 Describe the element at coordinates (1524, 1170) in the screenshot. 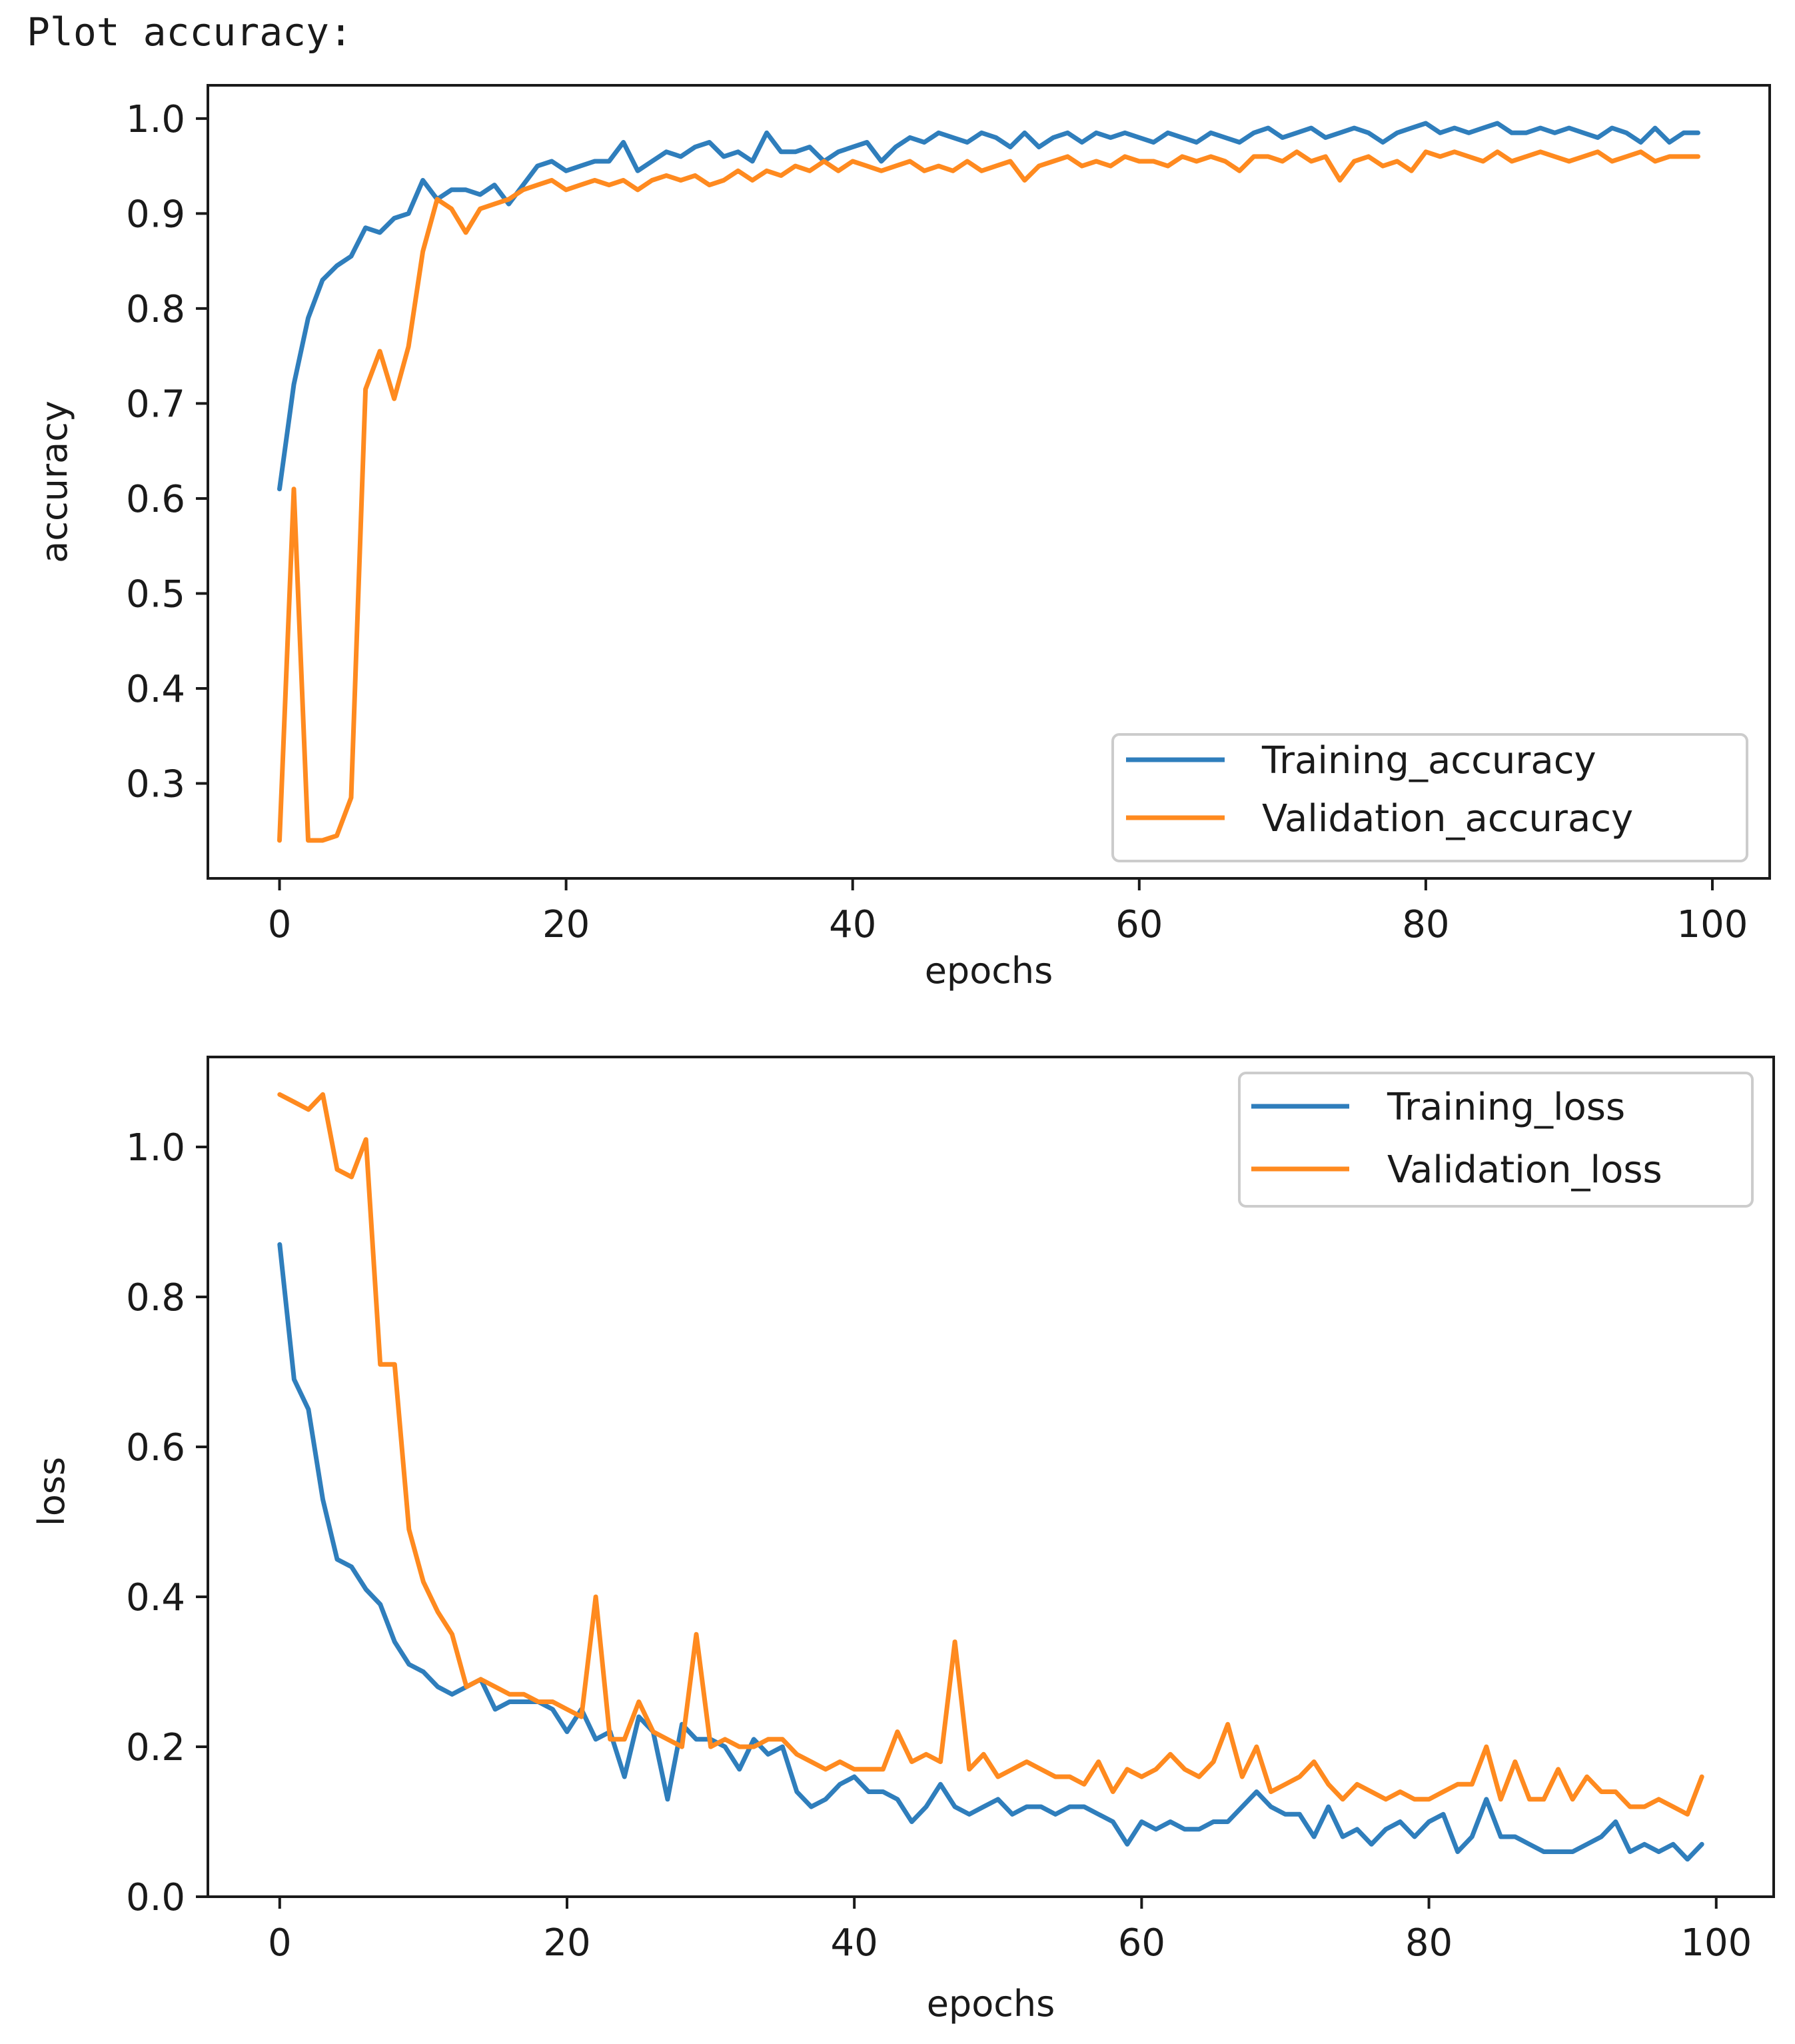

I see `legend-label-validation-loss: Validation_loss` at that location.